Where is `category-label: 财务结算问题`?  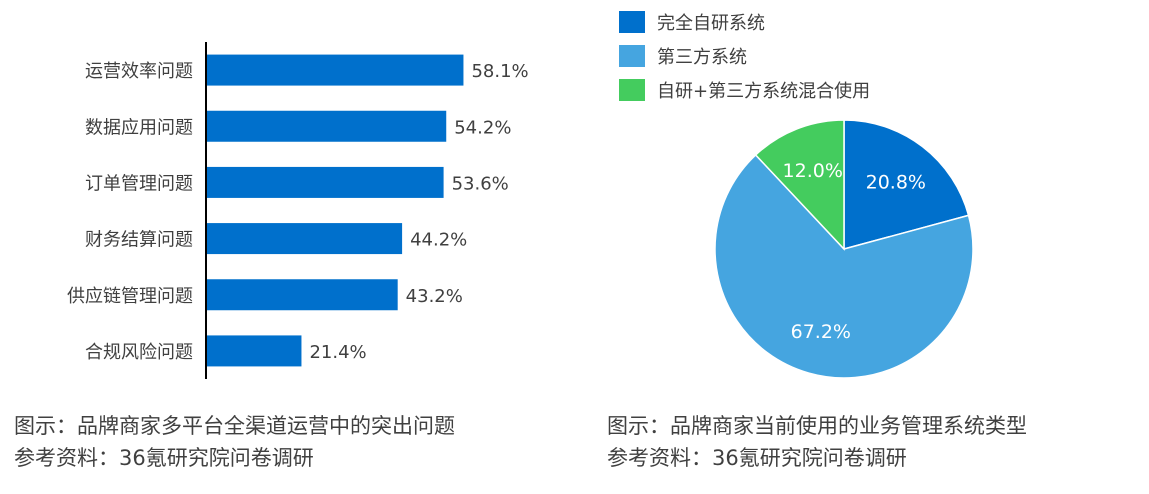 category-label: 财务结算问题 is located at coordinates (139, 240).